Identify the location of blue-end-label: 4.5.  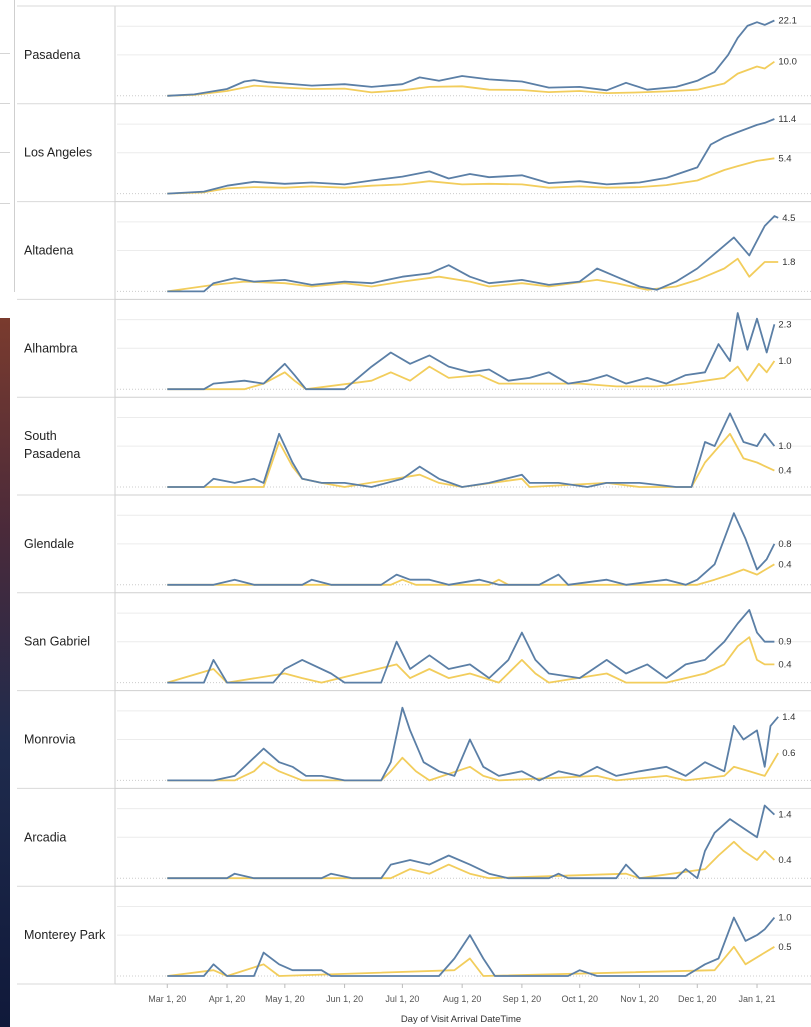
(788, 218).